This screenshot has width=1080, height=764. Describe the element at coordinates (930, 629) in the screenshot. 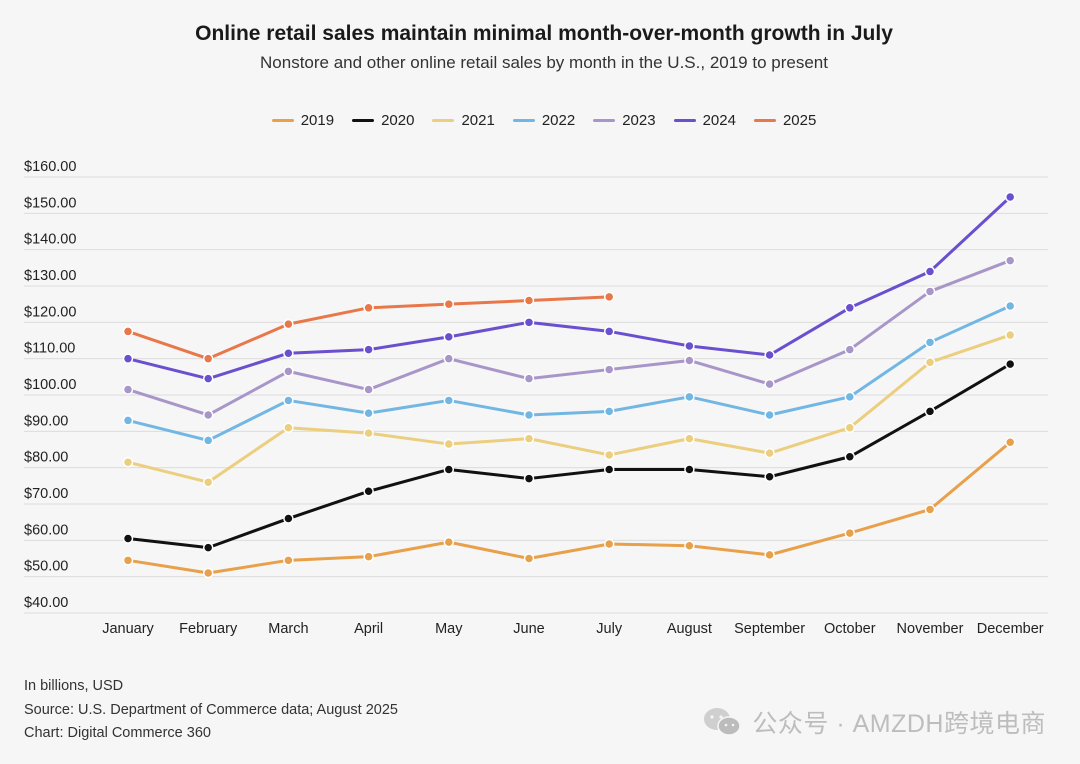

I see `x-tick-label: November` at that location.